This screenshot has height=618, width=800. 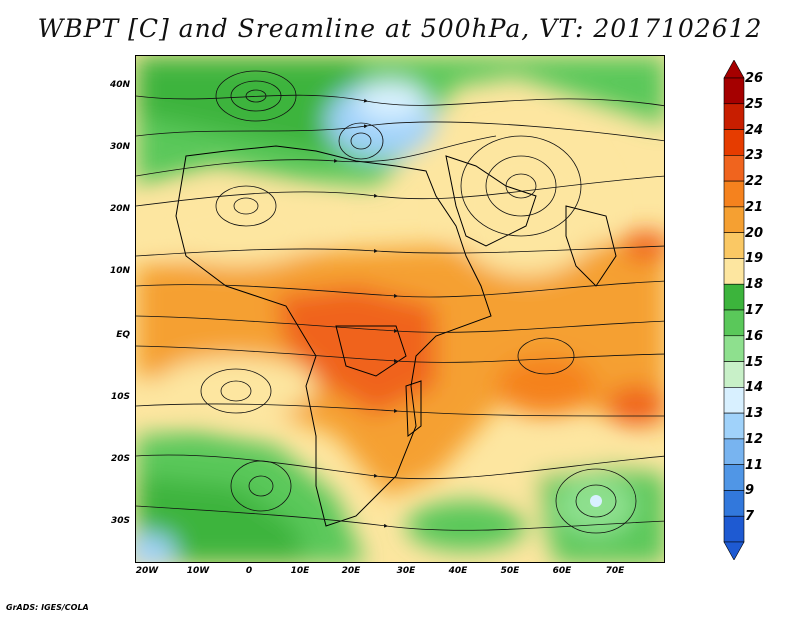 I want to click on colorbar-label: 18, so click(x=754, y=285).